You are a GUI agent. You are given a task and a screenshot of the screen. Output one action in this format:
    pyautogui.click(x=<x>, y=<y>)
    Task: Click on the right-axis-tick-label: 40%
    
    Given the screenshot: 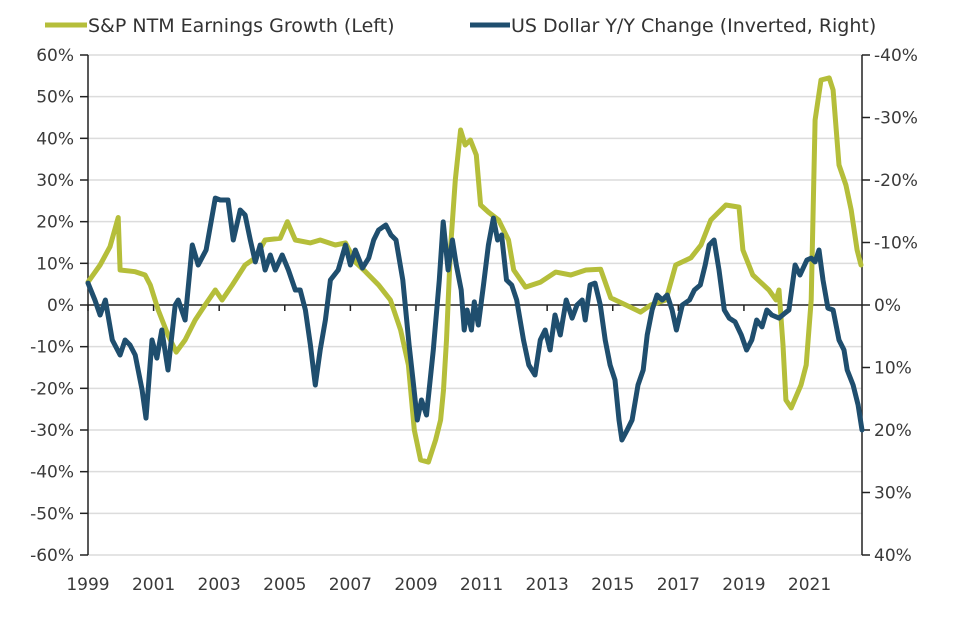 What is the action you would take?
    pyautogui.click(x=893, y=556)
    